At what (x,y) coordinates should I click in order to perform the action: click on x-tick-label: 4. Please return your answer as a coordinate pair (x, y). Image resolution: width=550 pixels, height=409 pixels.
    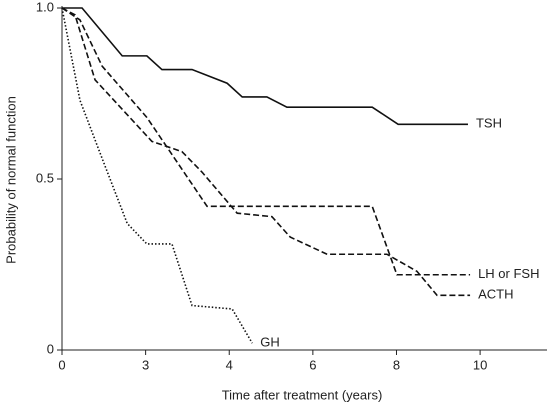
    Looking at the image, I should click on (229, 364).